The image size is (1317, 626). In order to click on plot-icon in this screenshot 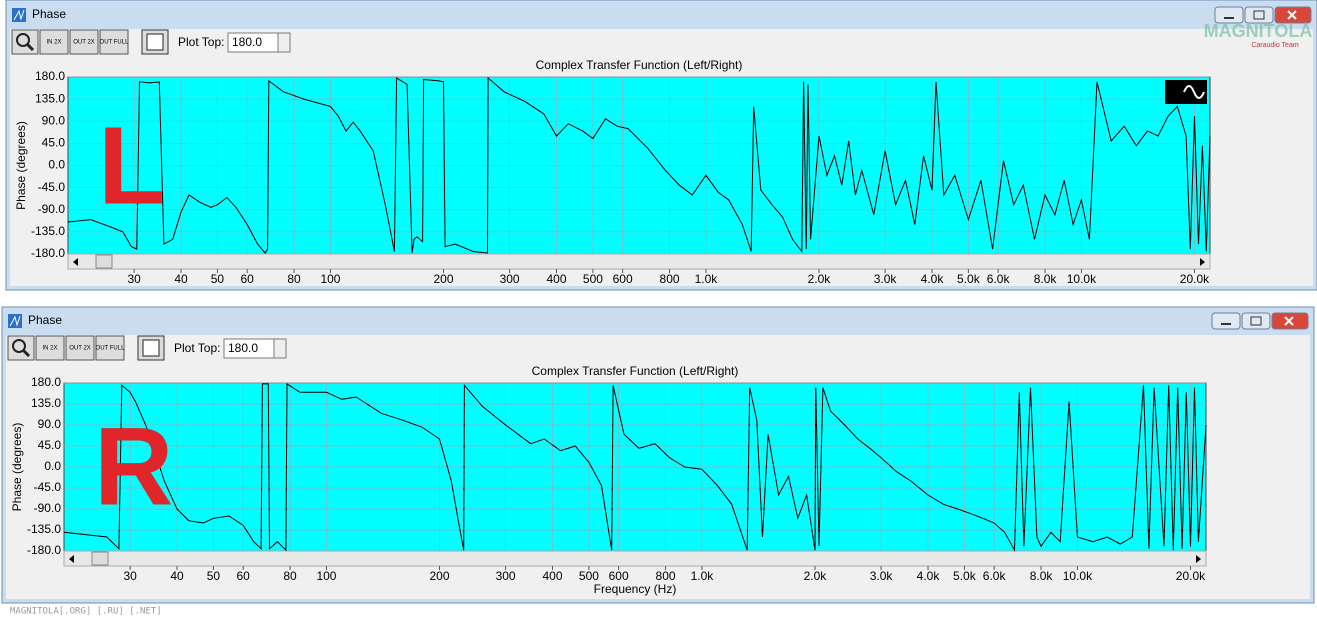, I will do `click(1186, 92)`.